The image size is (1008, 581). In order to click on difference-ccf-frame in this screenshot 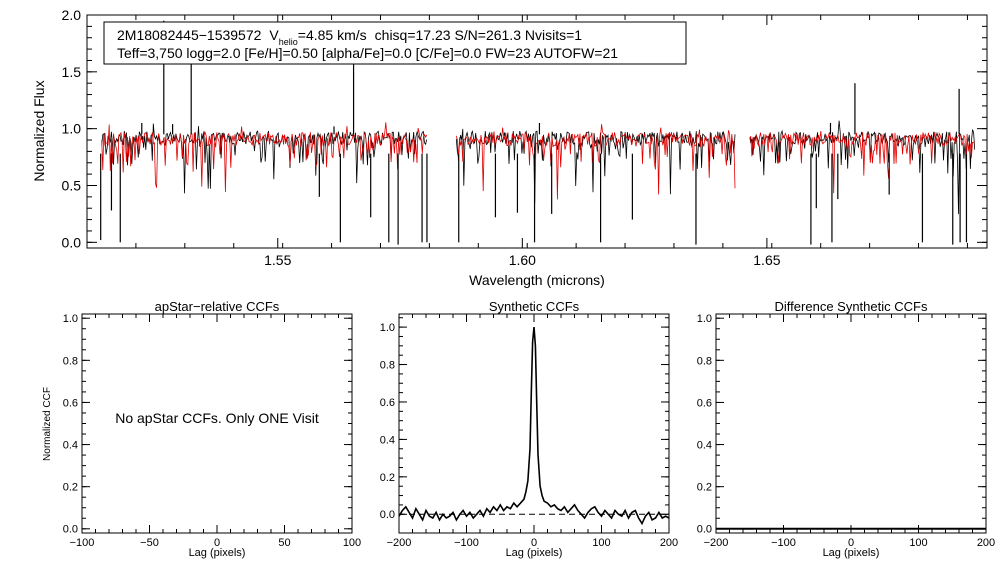, I will do `click(851, 423)`.